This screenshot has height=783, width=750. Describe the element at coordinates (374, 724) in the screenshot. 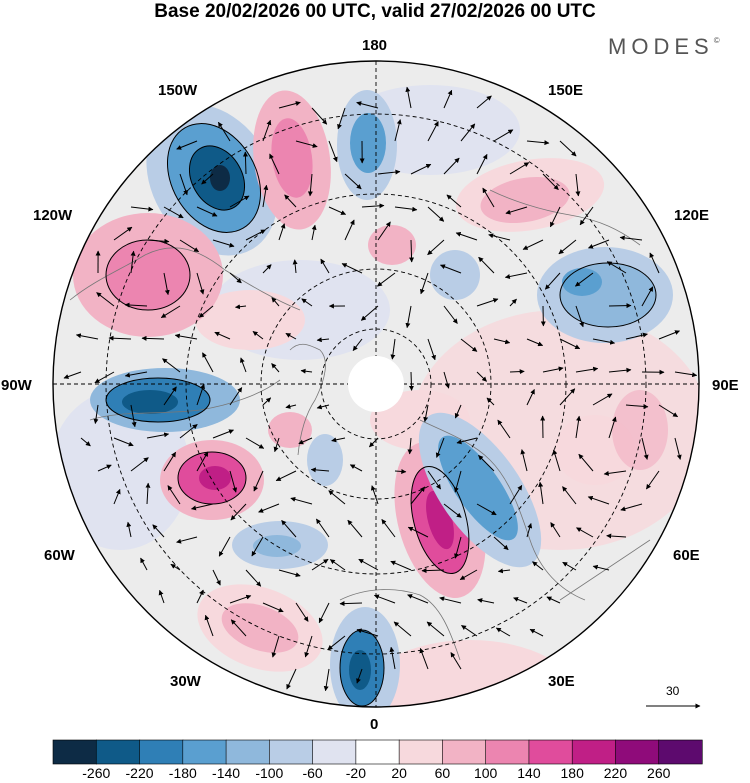

I see `lon-label-0: 0` at that location.